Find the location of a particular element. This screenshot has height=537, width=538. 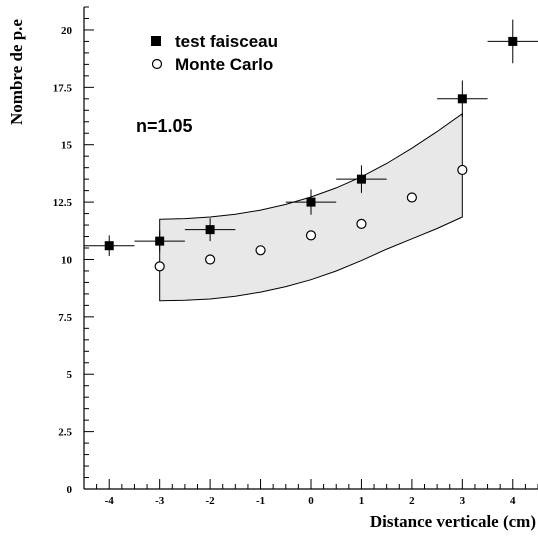

legend: test faisceau Monte Carlo is located at coordinates (214, 53).